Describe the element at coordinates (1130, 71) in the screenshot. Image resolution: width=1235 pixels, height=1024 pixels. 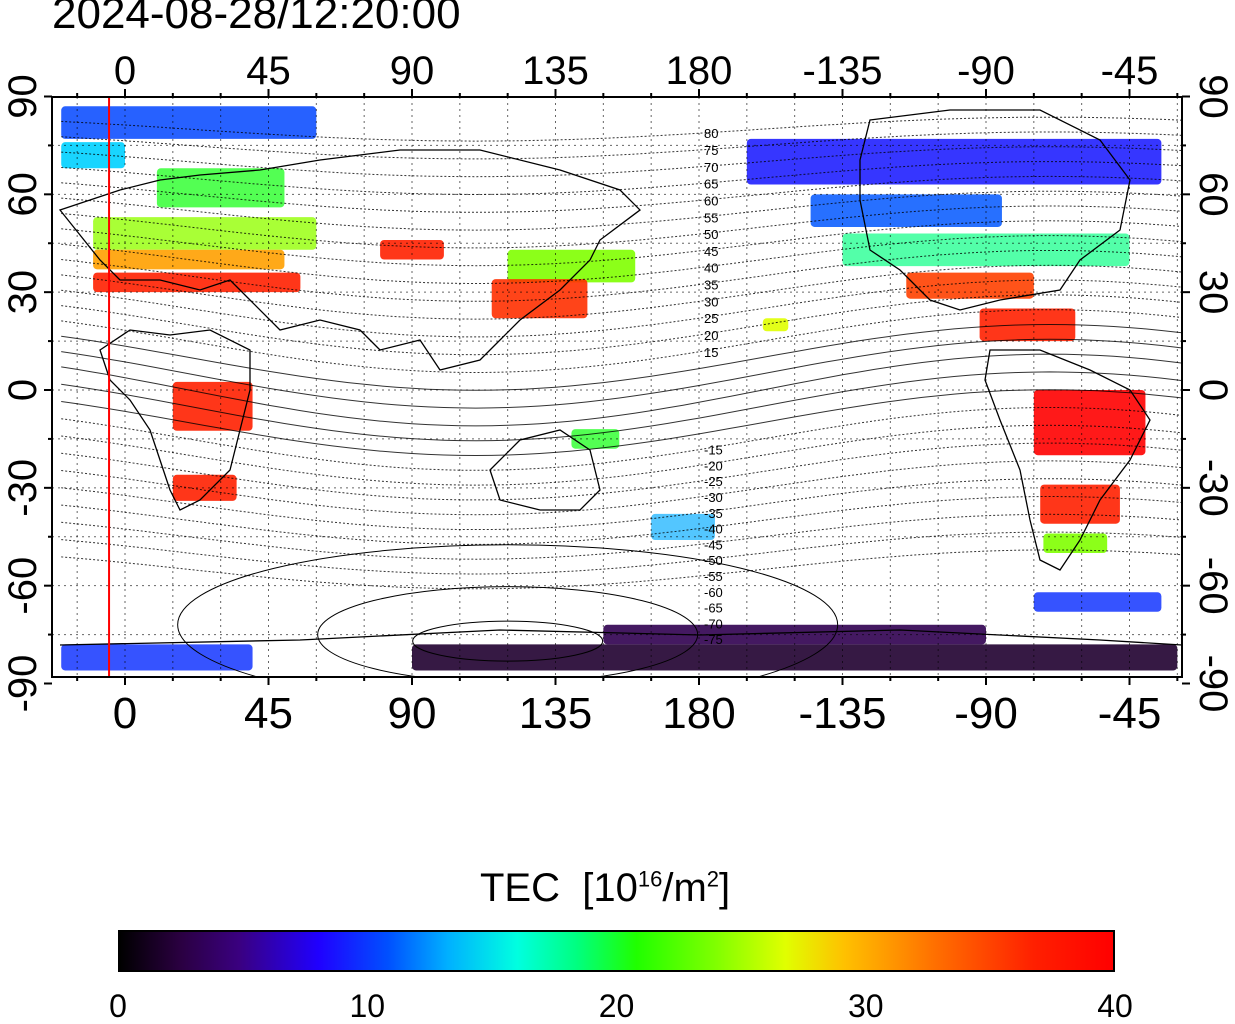
I see `lon-label-top: -45` at that location.